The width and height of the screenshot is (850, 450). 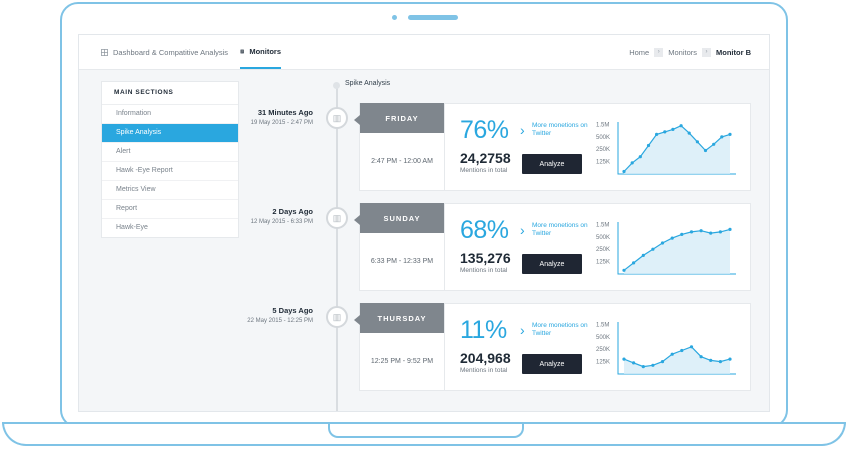 What do you see at coordinates (682, 52) in the screenshot?
I see `breadcrumb-monitors: Monitors` at bounding box center [682, 52].